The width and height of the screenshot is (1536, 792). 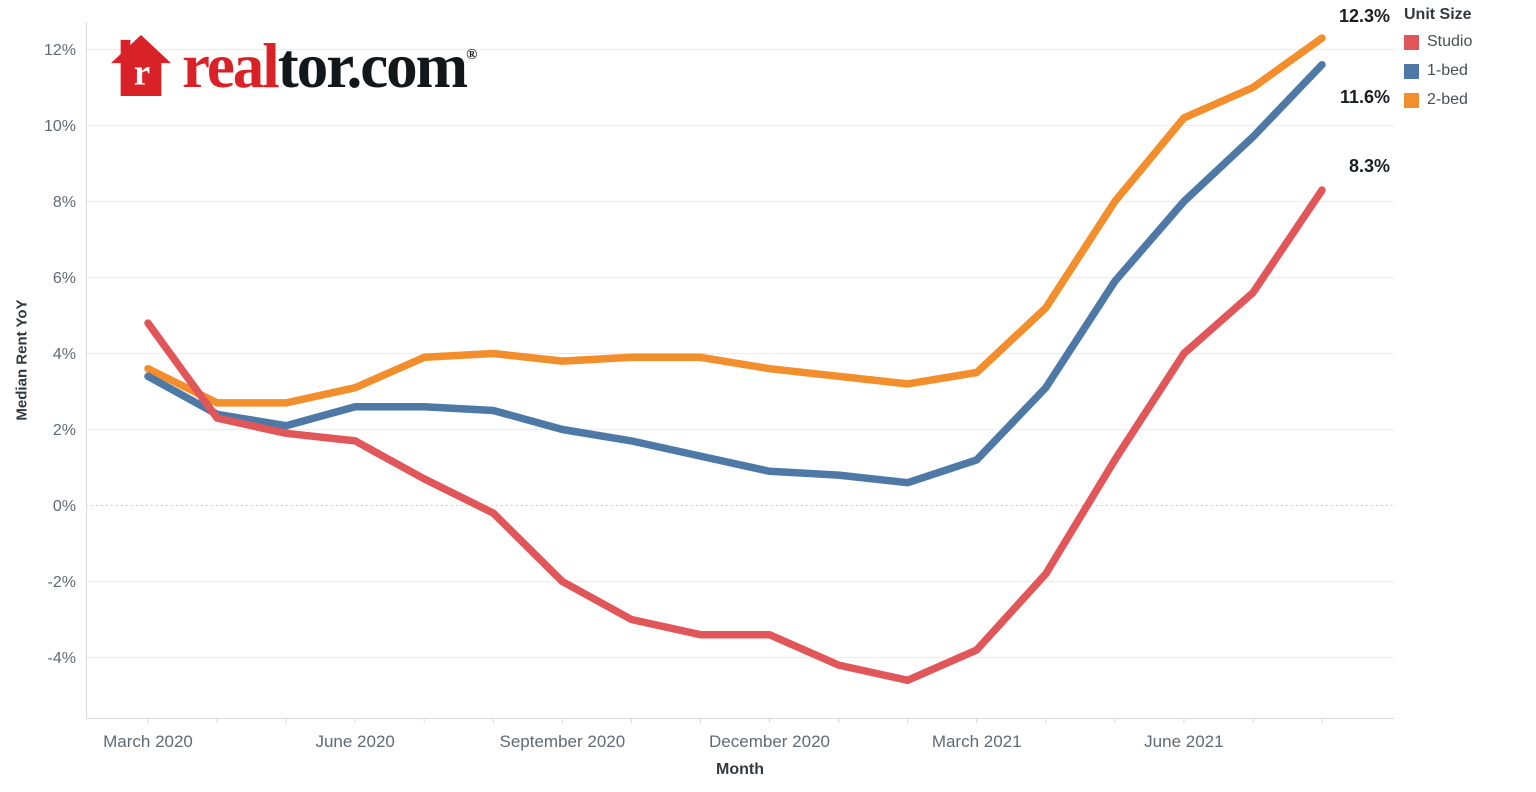 What do you see at coordinates (354, 741) in the screenshot?
I see `x-tick-label: June 2020` at bounding box center [354, 741].